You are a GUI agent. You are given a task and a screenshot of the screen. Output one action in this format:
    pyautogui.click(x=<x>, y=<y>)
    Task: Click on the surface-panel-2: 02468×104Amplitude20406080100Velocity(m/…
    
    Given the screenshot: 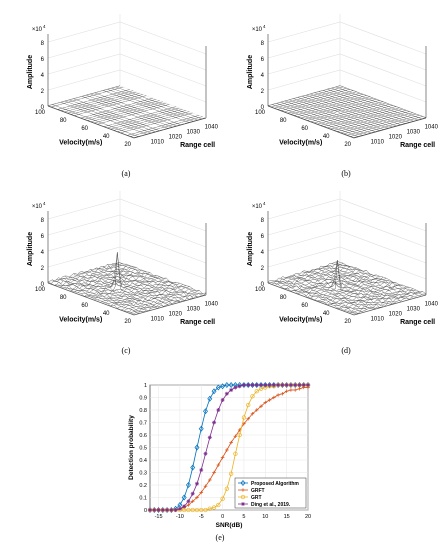 What is the action you would take?
    pyautogui.click(x=123, y=273)
    